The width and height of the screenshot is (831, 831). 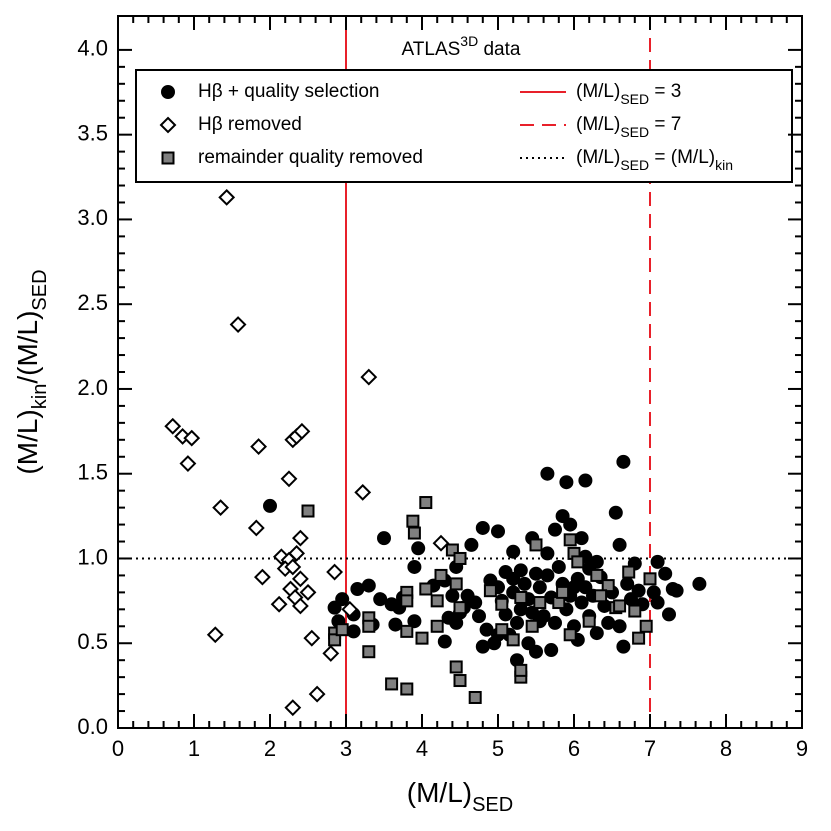 I want to click on legend-box, so click(x=464, y=126).